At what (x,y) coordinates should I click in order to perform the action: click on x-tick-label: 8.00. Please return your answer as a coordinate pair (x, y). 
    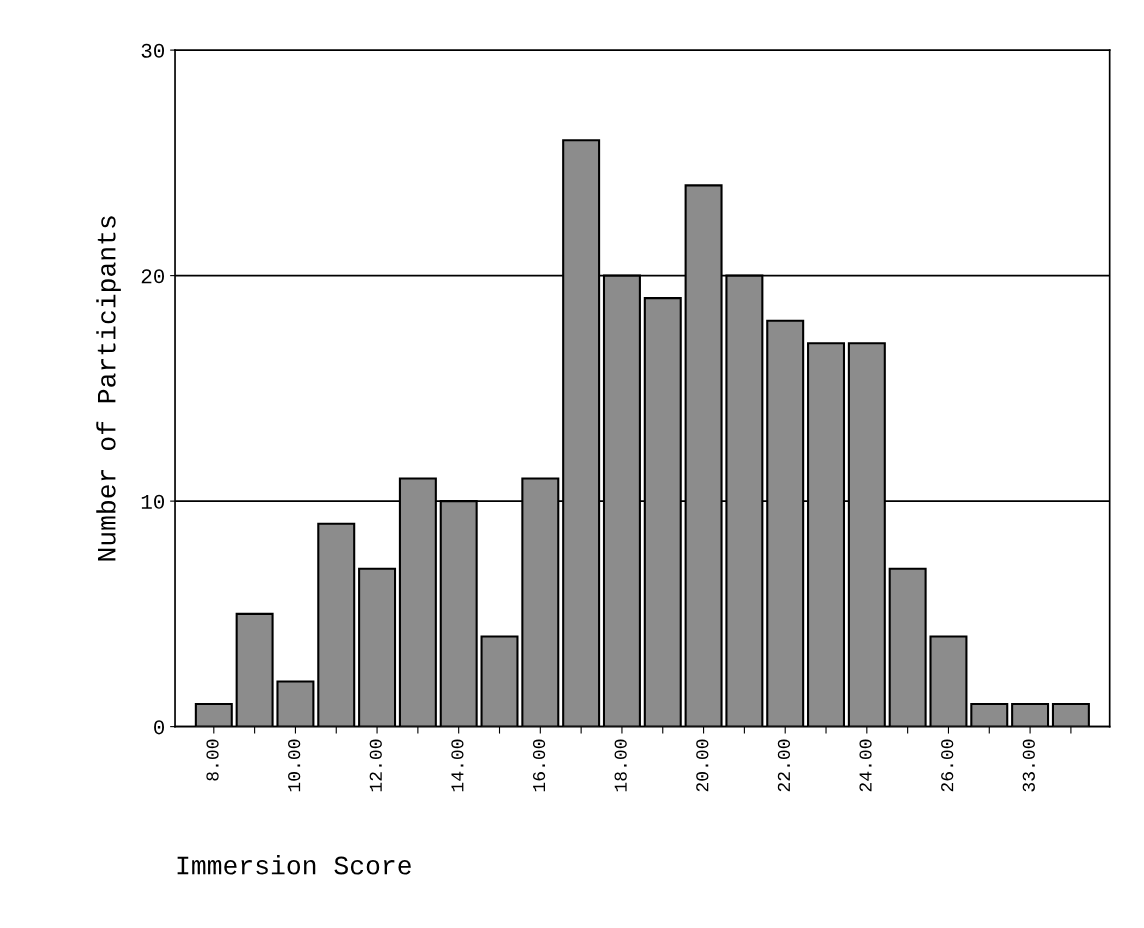
    Looking at the image, I should click on (212, 760).